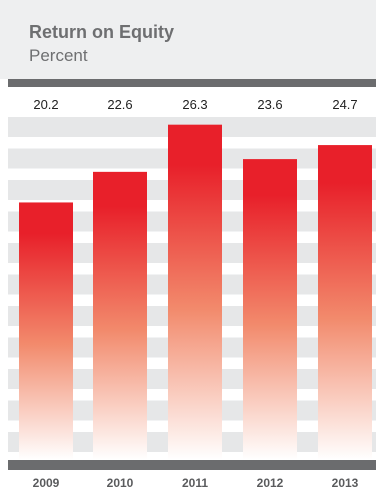  I want to click on chart-title: Return on Equity, so click(101, 32).